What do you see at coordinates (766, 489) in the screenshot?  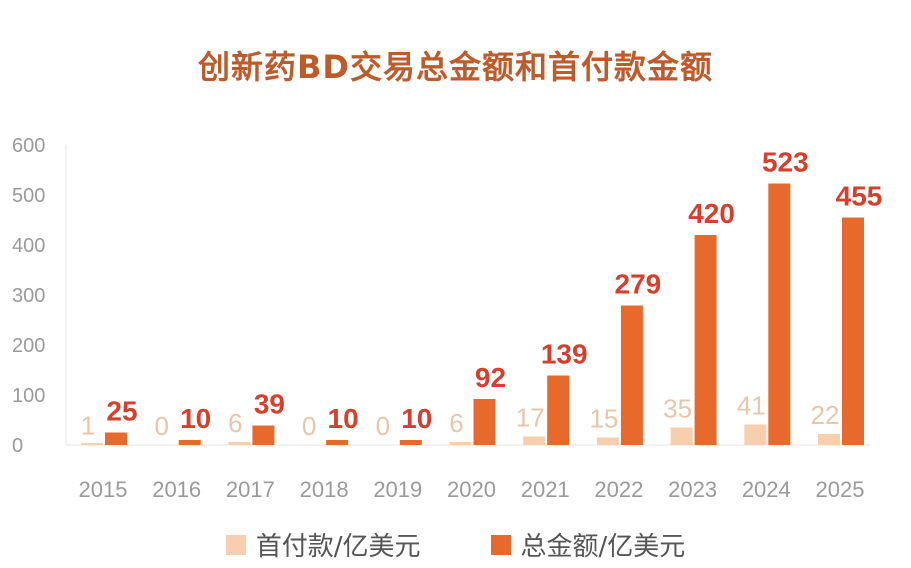 I see `x-tick-label: 2024` at bounding box center [766, 489].